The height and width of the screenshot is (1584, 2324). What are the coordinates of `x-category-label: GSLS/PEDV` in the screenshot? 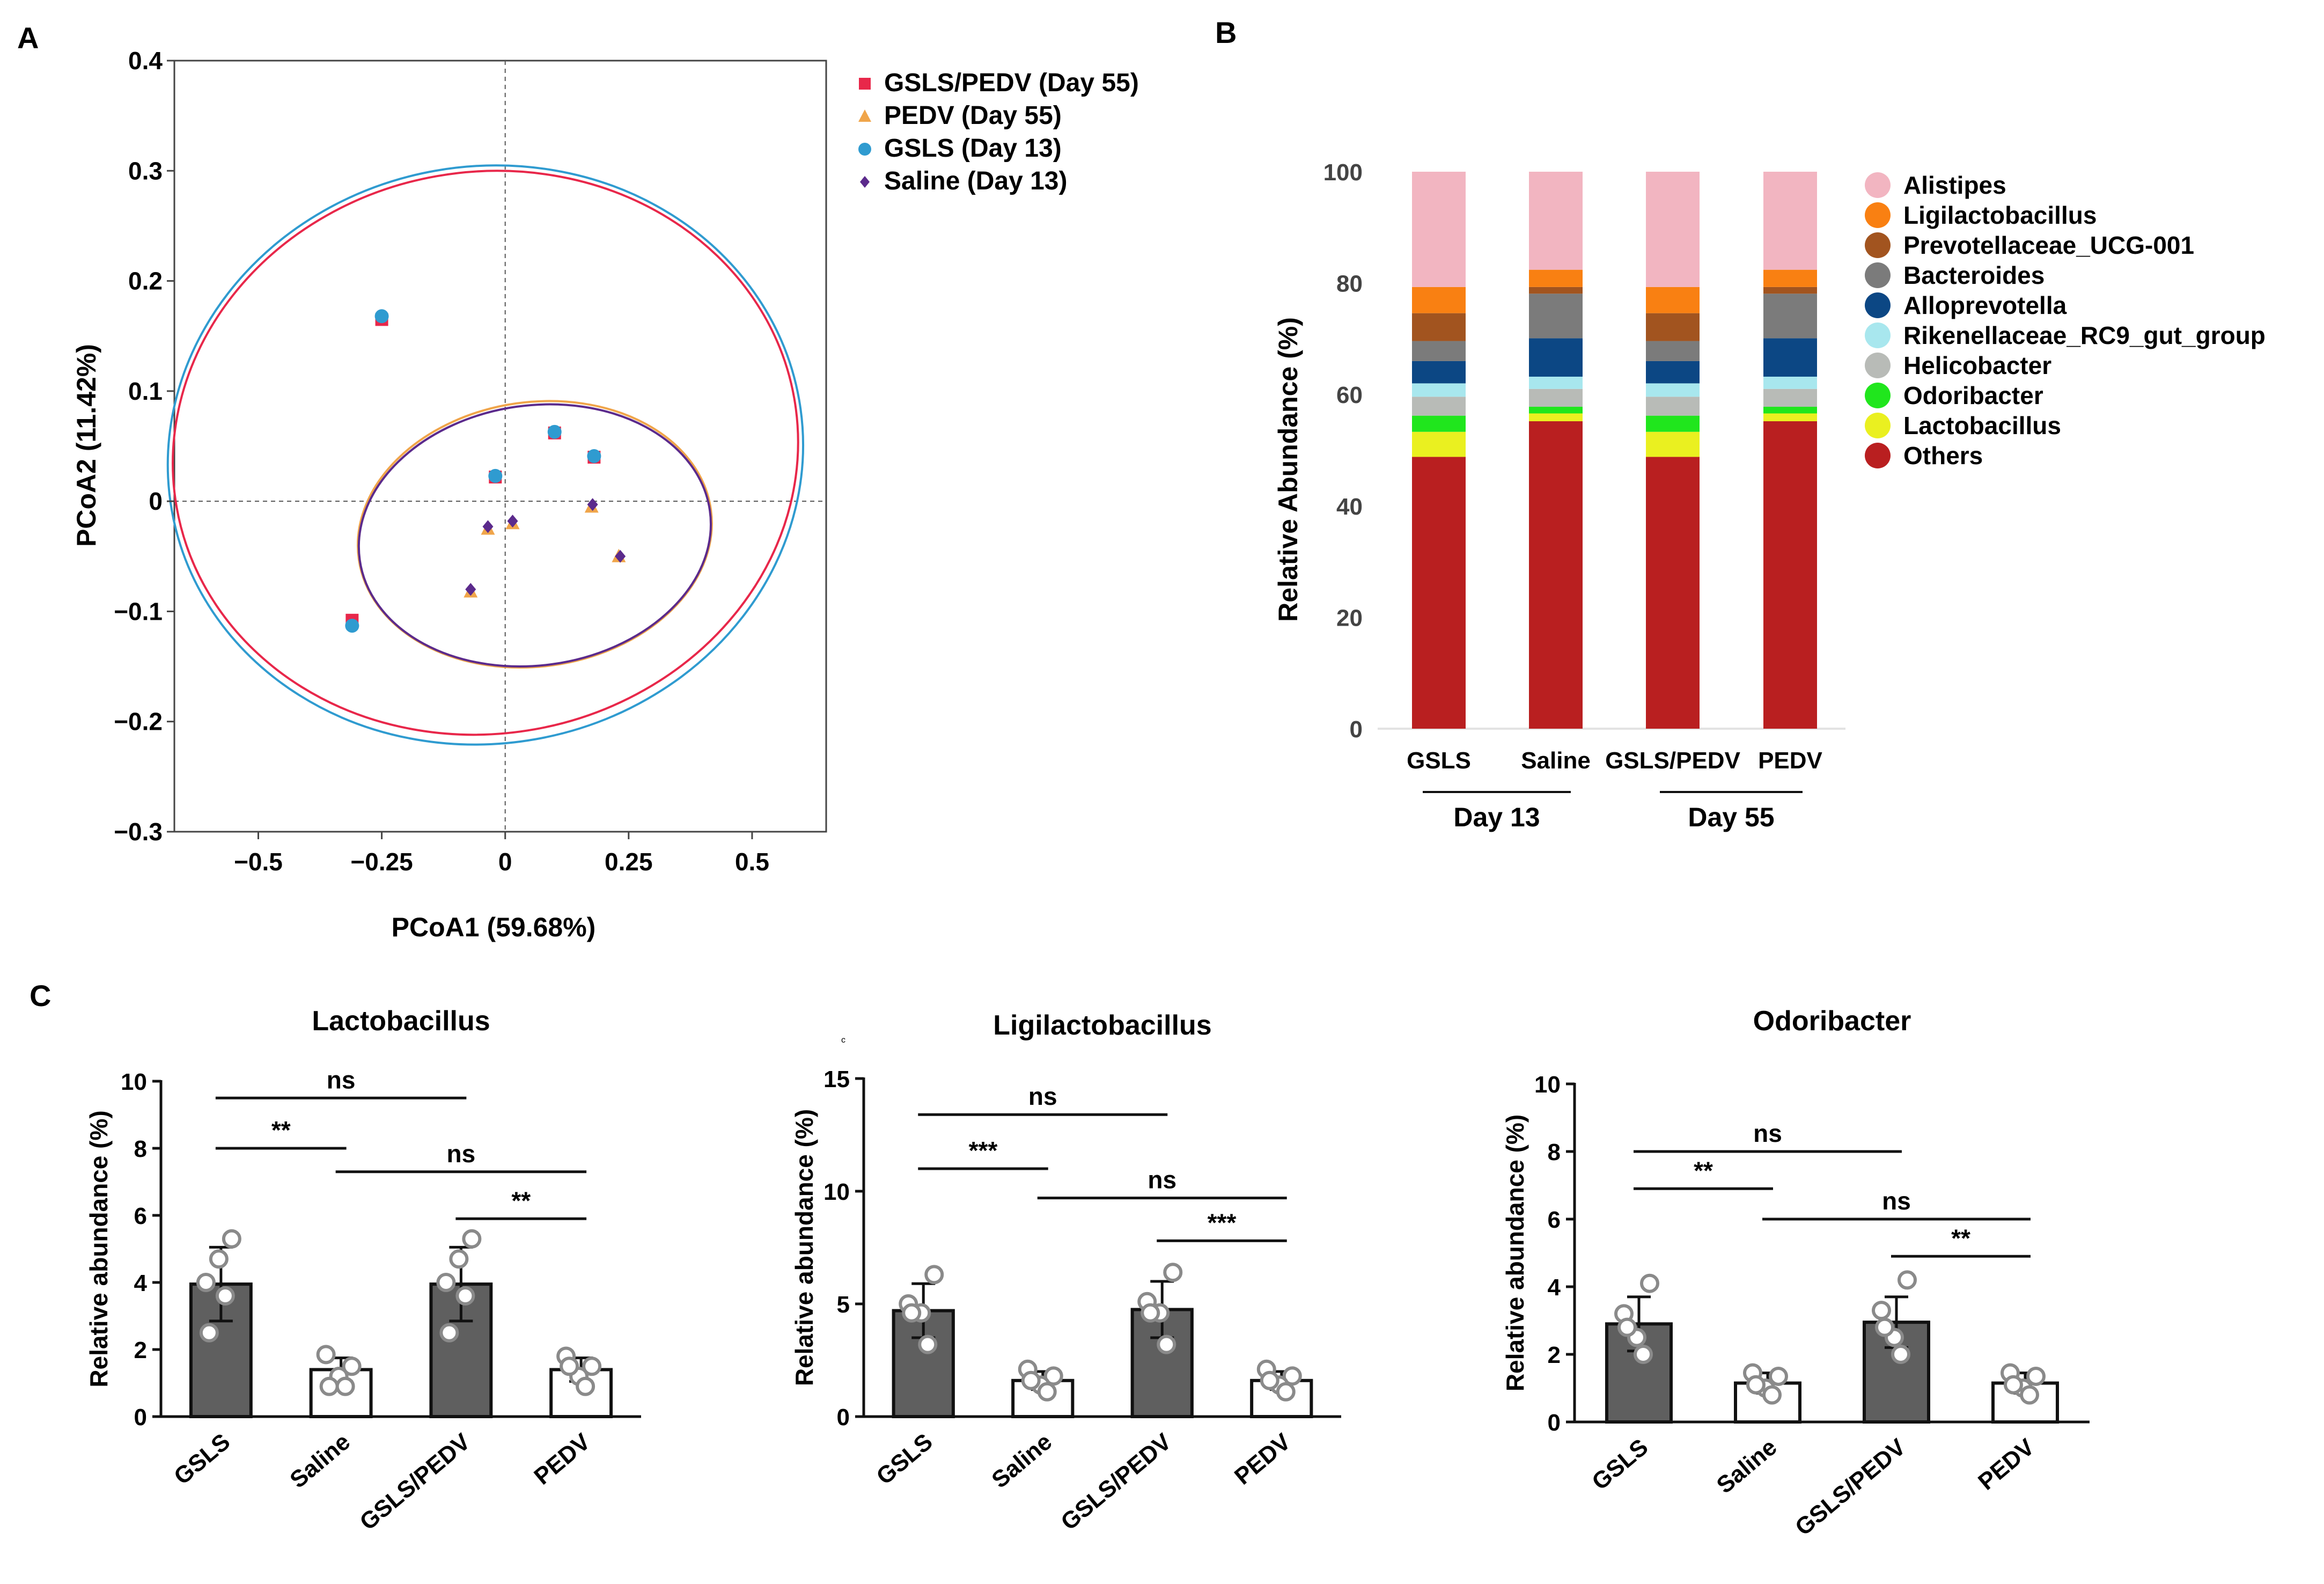 It's located at (1672, 760).